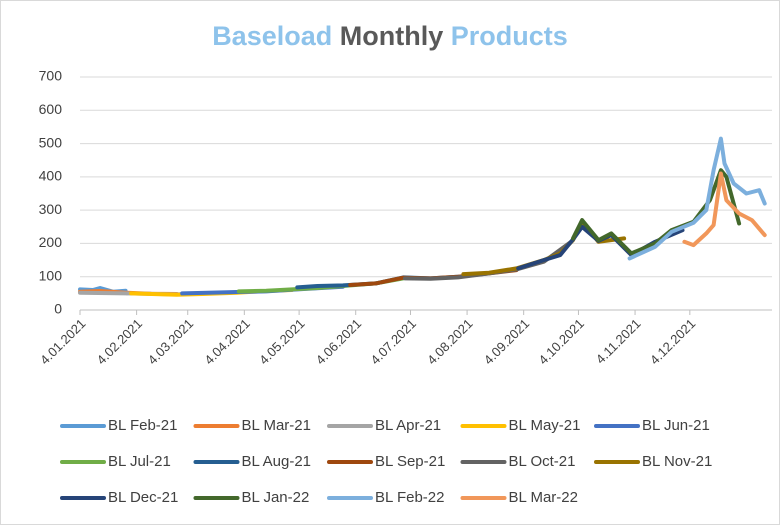 The height and width of the screenshot is (530, 780). Describe the element at coordinates (677, 461) in the screenshot. I see `legend-label: BL Nov-21` at that location.